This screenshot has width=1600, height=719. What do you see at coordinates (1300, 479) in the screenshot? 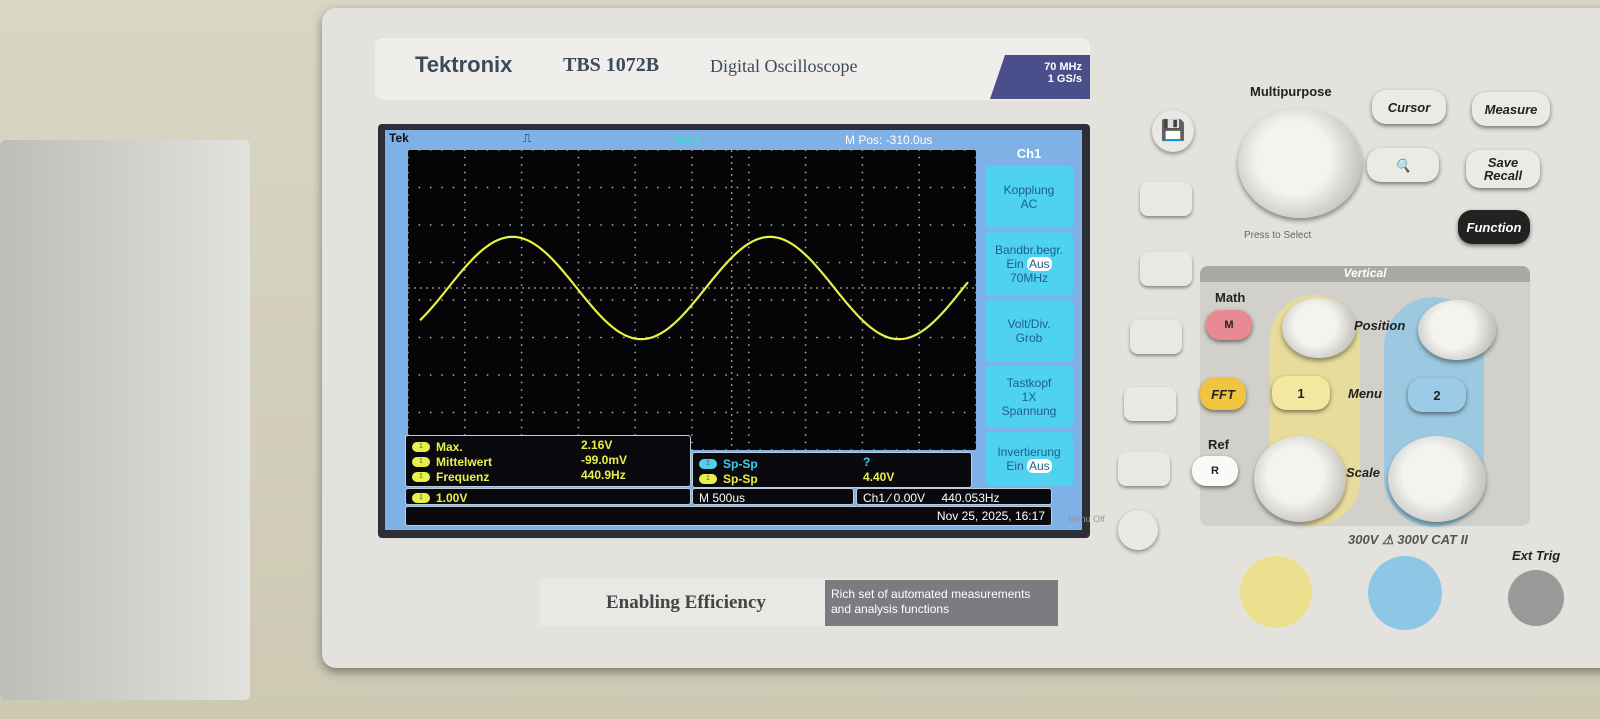
I see `ch1-scale-knob` at bounding box center [1300, 479].